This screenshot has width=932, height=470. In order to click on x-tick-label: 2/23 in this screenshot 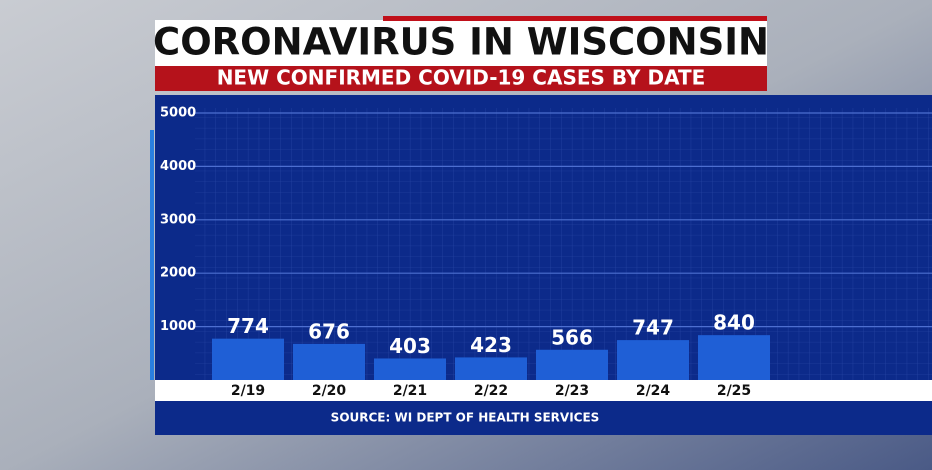, I will do `click(572, 391)`.